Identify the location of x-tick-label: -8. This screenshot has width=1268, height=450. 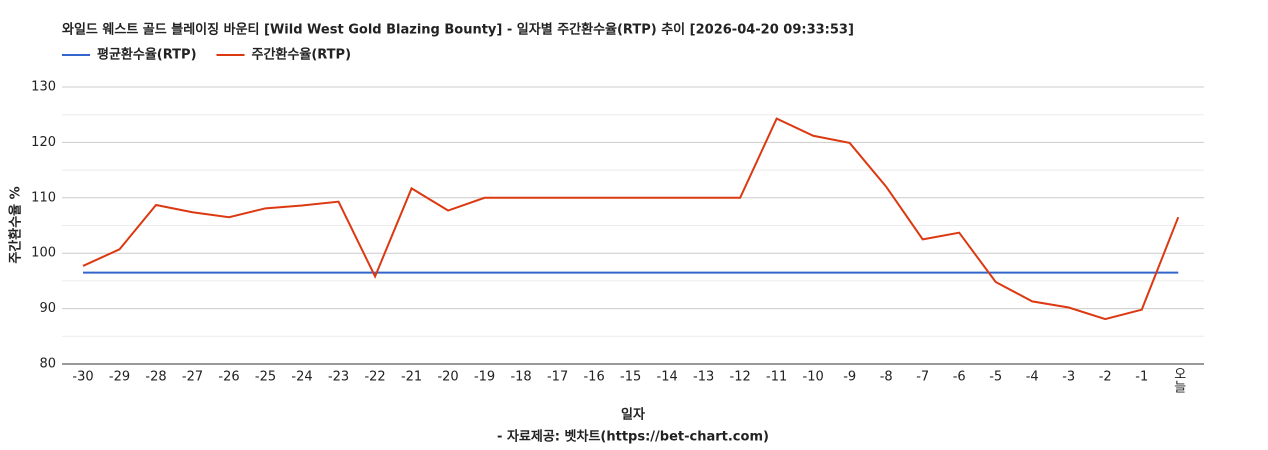
(886, 377).